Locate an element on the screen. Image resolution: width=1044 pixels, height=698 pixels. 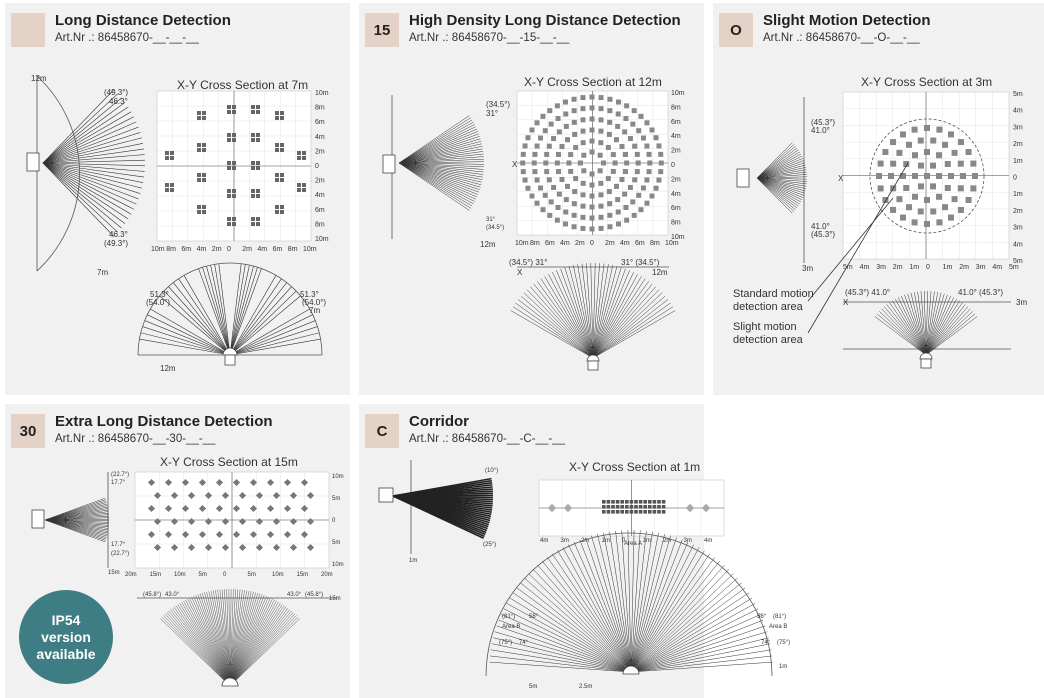
detection-zones is located at coordinates (927, 176).